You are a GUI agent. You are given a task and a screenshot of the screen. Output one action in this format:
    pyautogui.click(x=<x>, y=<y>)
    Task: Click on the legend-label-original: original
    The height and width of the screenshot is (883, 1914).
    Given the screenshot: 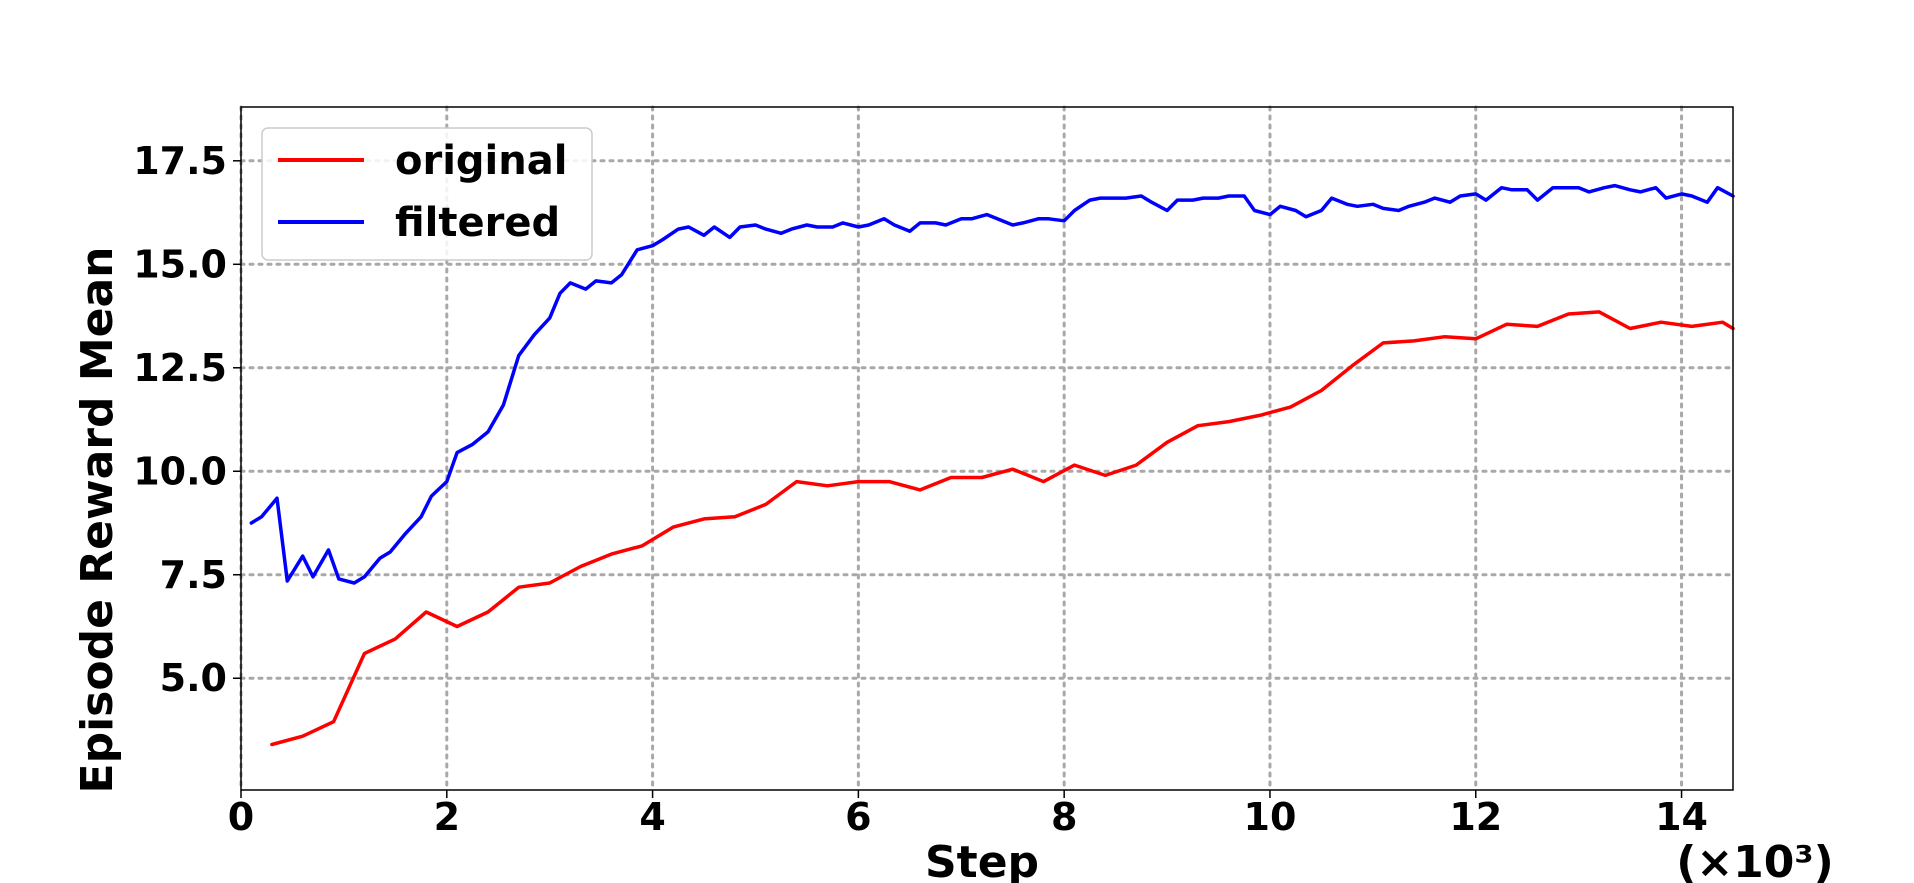 What is the action you would take?
    pyautogui.click(x=481, y=161)
    